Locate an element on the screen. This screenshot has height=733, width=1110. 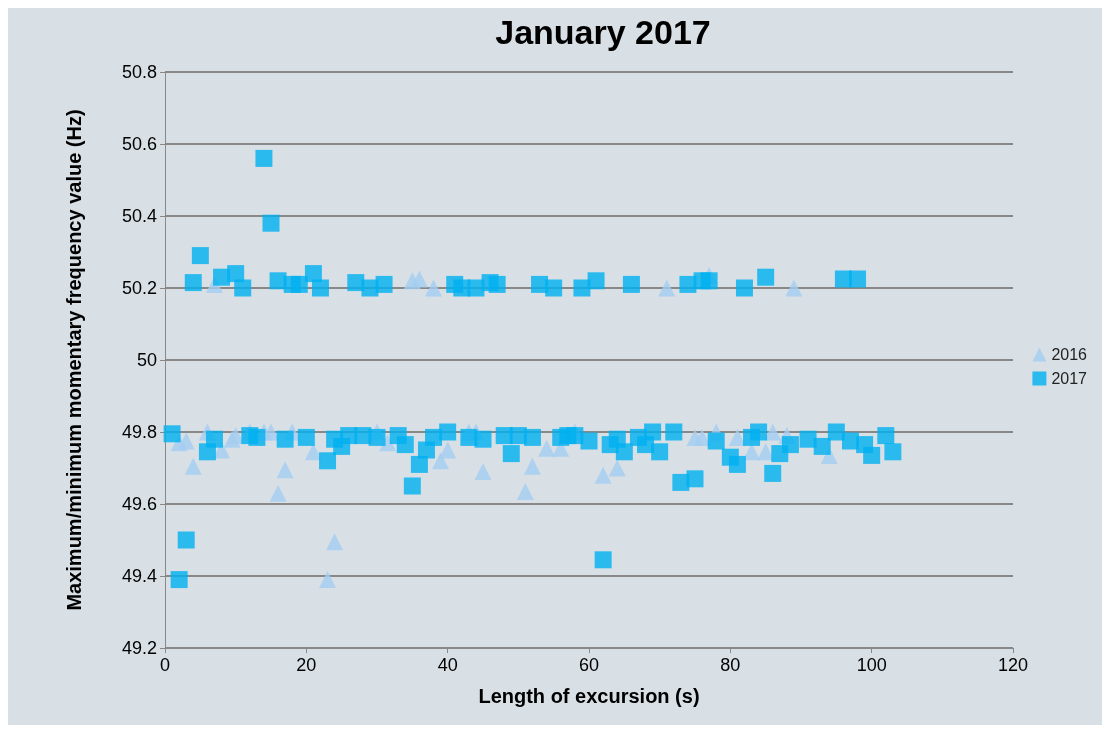
x-tick-label: 120 is located at coordinates (1013, 665).